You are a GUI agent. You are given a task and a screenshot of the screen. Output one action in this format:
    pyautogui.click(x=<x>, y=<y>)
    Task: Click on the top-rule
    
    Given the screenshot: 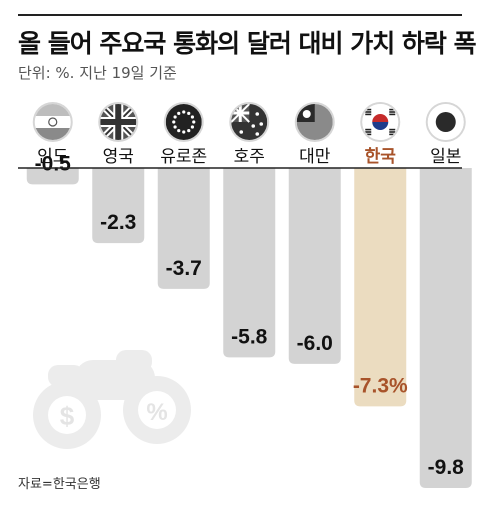 What is the action you would take?
    pyautogui.click(x=240, y=15)
    